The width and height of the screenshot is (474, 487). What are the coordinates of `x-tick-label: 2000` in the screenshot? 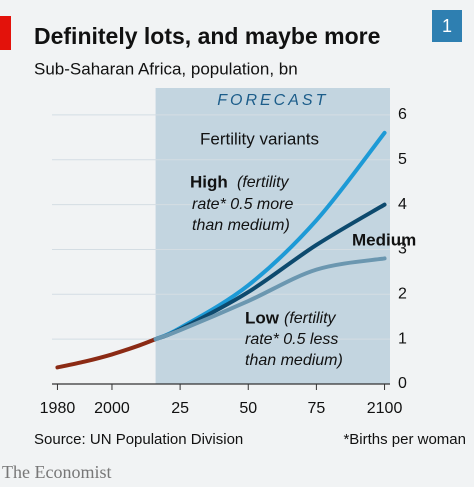 It's located at (112, 408).